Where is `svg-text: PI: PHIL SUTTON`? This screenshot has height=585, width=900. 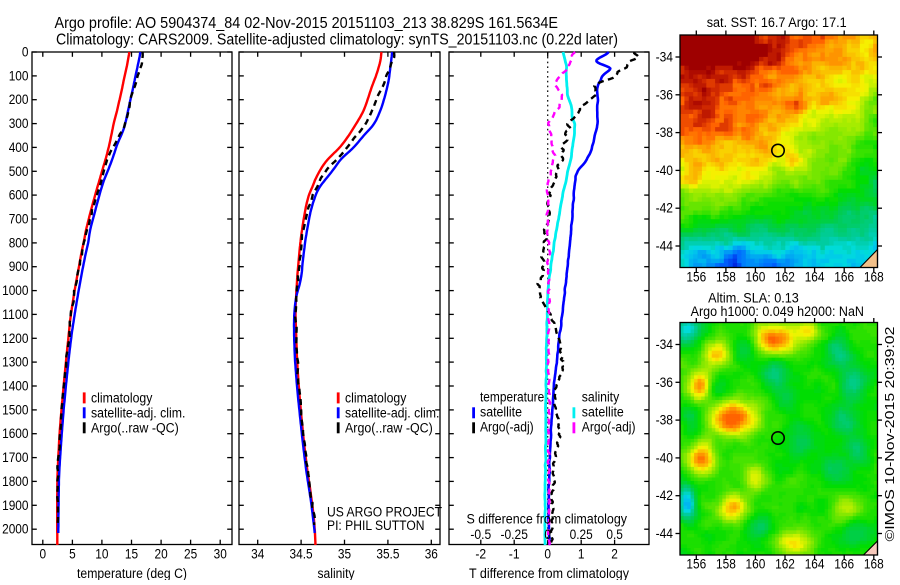 svg-text: PI: PHIL SUTTON is located at coordinates (376, 525).